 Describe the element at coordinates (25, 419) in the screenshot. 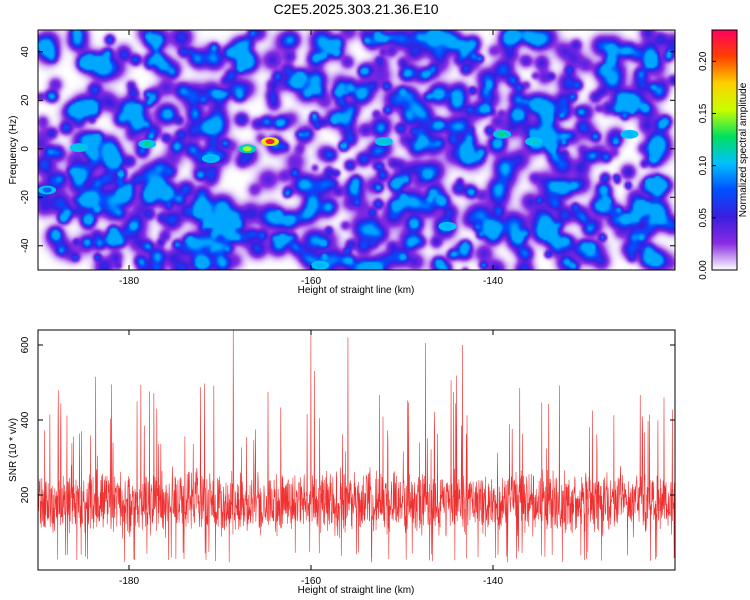

I see `y-tick-label: 400` at that location.